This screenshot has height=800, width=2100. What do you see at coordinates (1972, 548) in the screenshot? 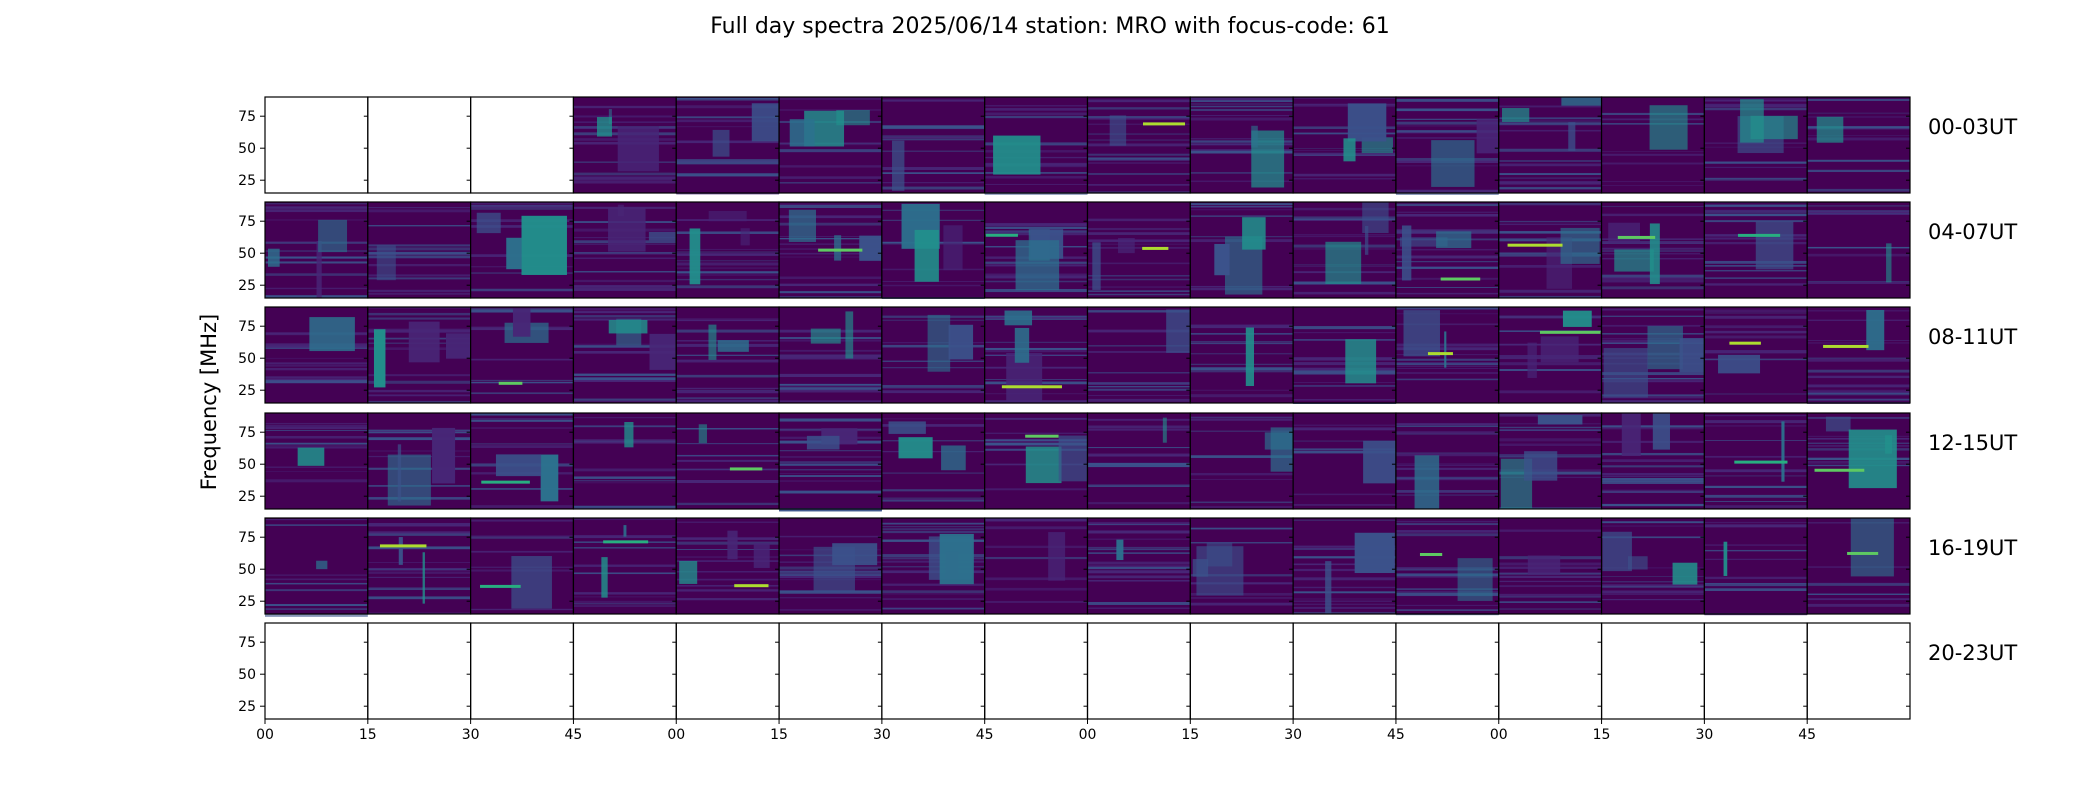
I see `row-label: 16-19UT` at bounding box center [1972, 548].